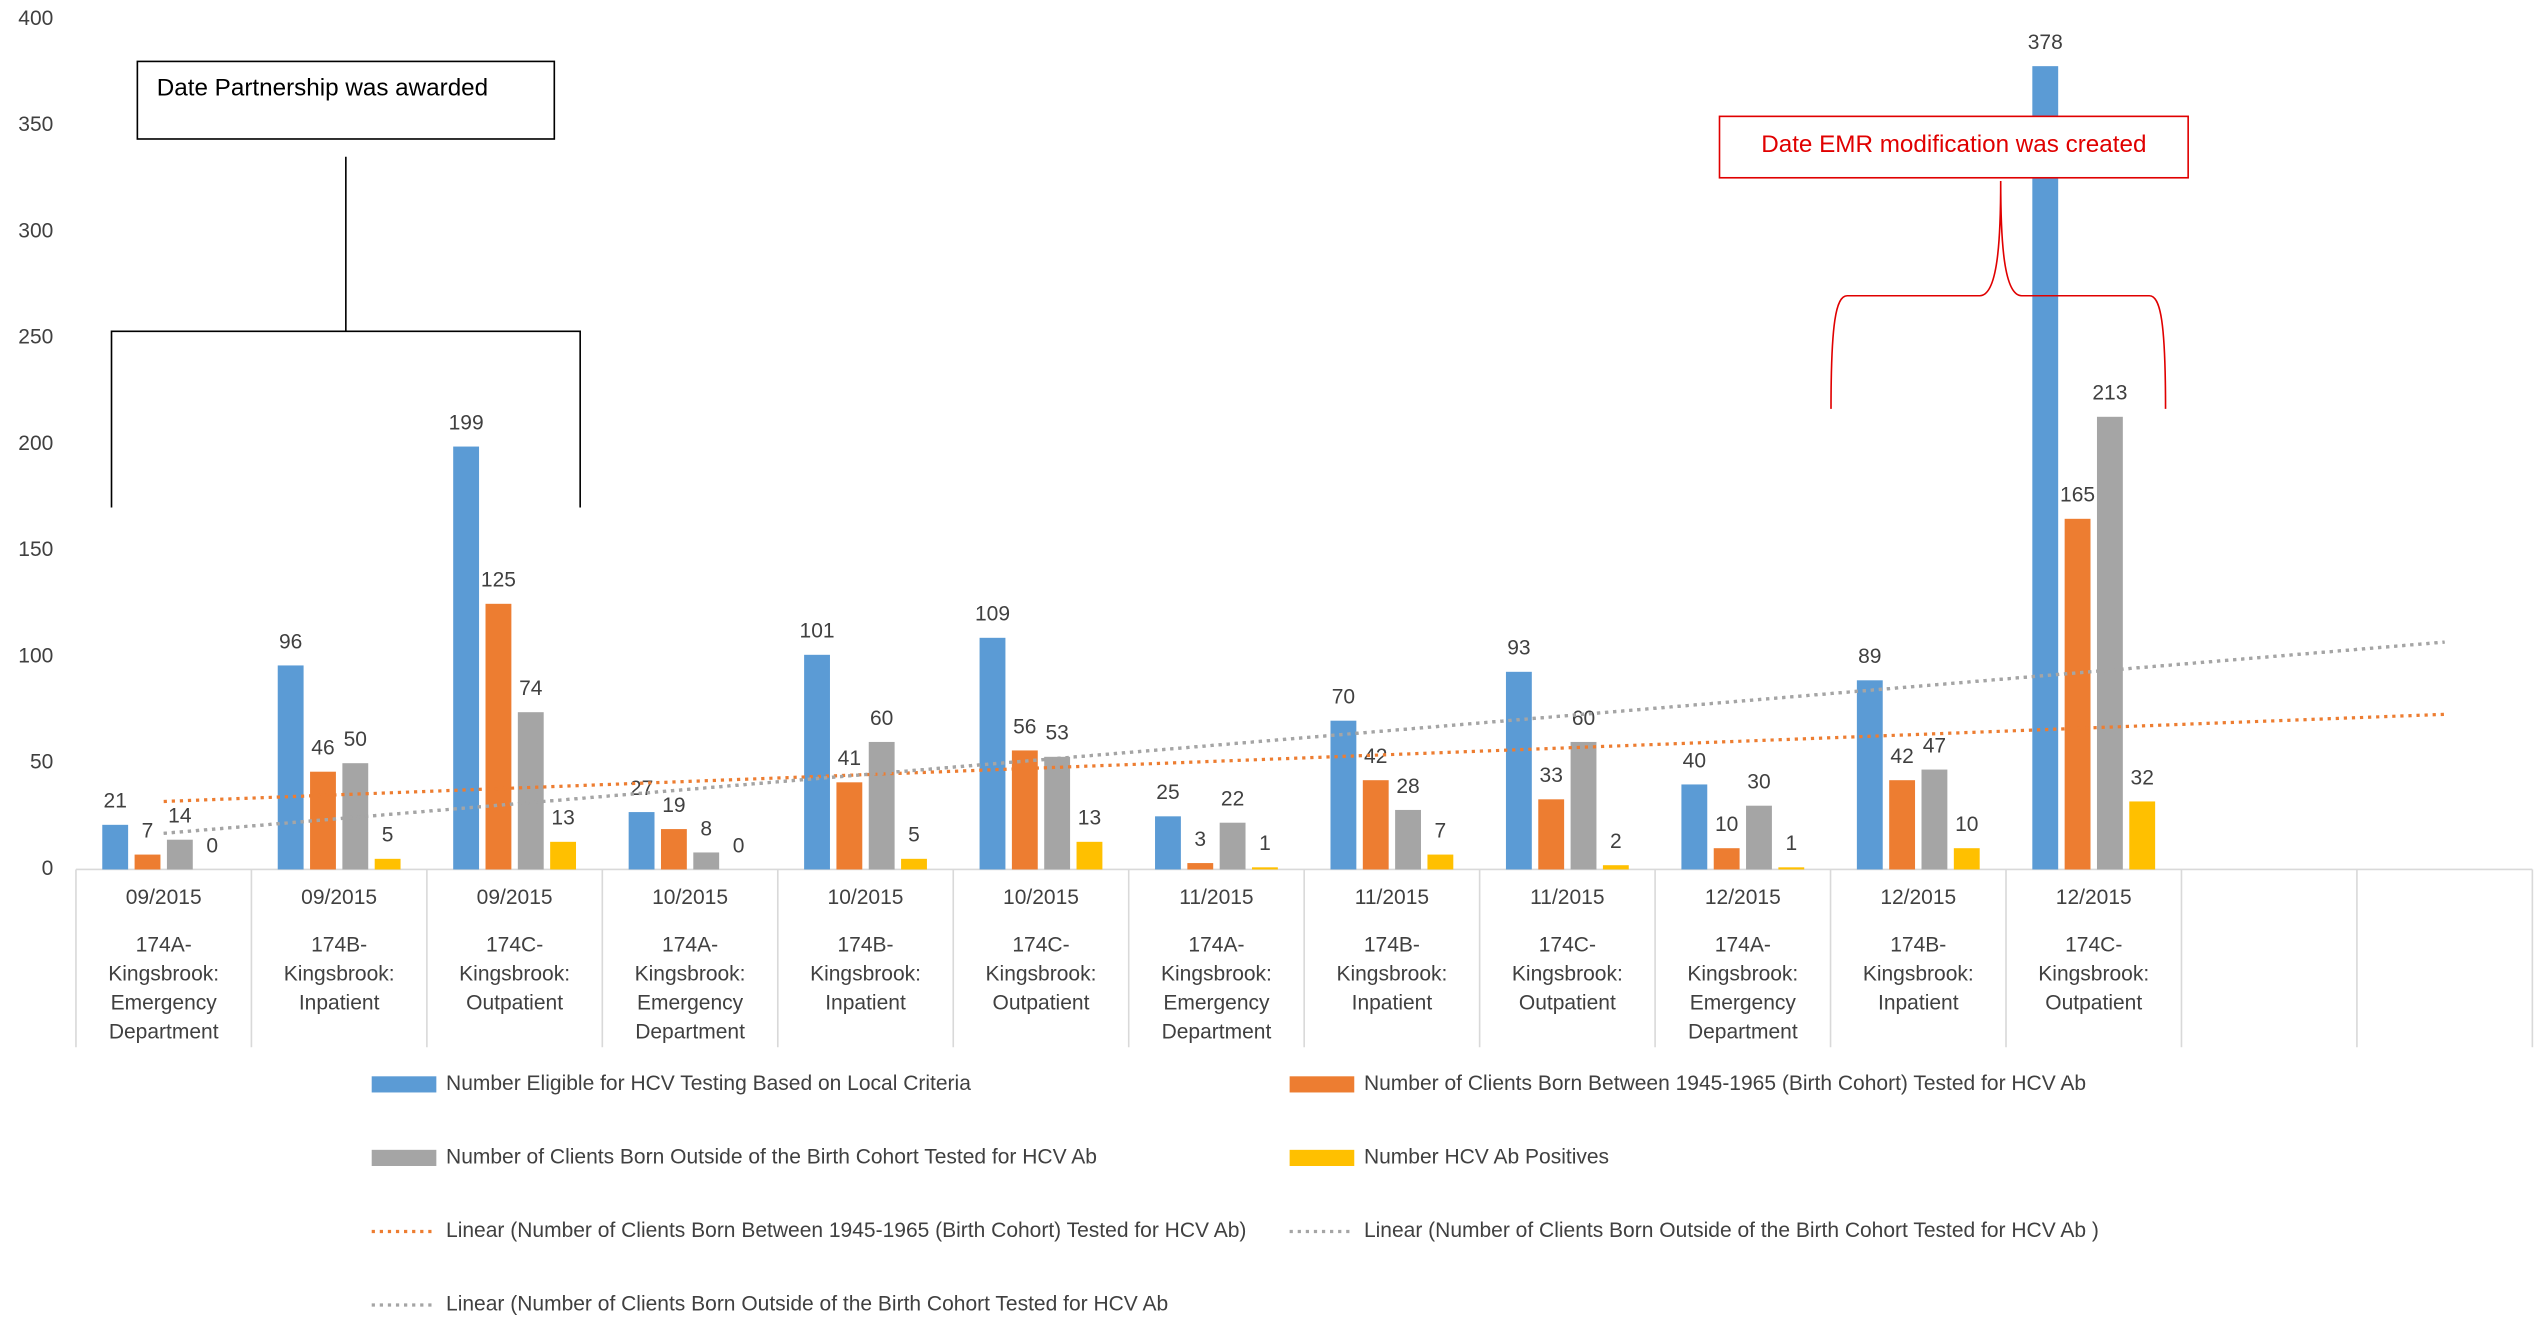  I want to click on category-site-line: 174C-, so click(514, 944).